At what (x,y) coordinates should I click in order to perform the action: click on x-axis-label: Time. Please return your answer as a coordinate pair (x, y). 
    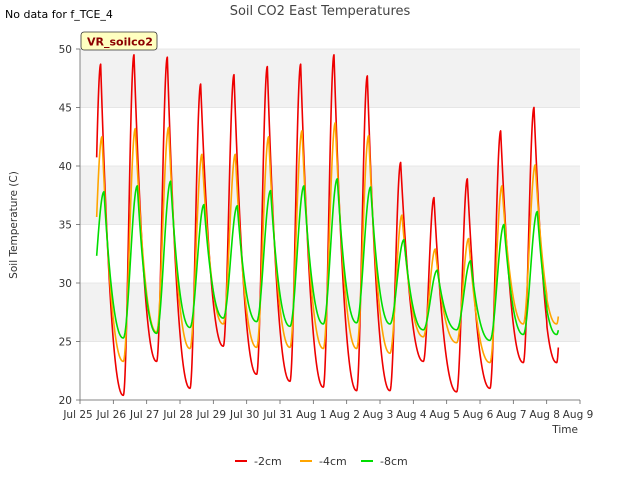
    Looking at the image, I should click on (564, 430).